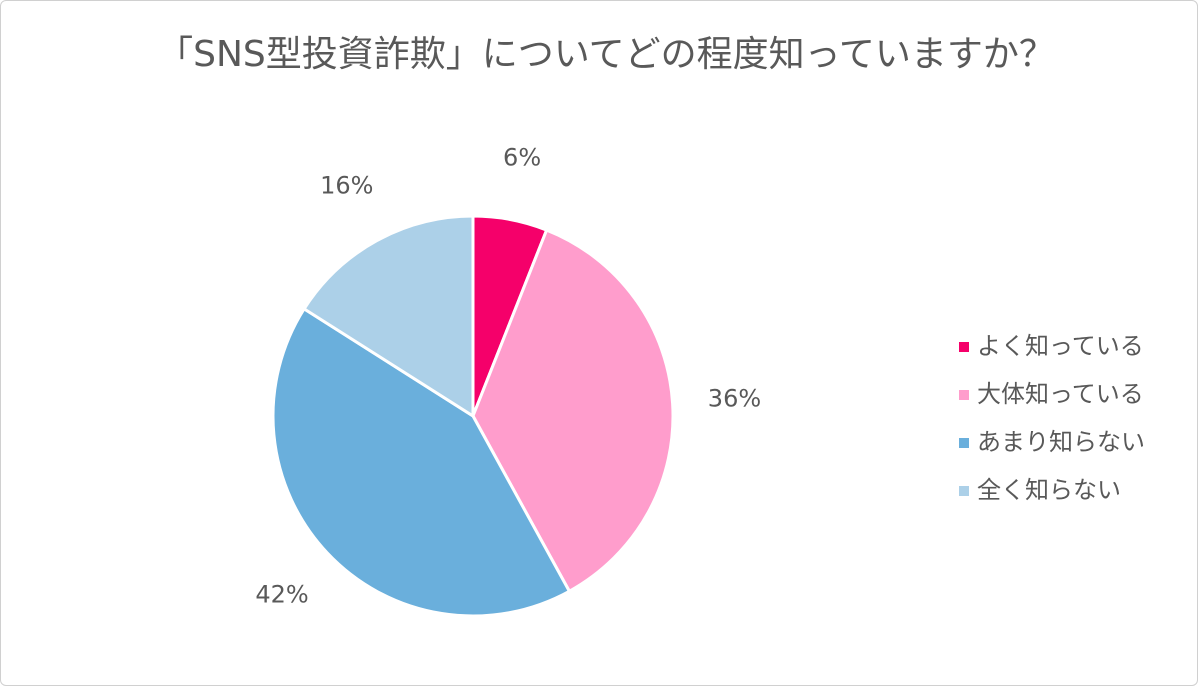  What do you see at coordinates (1049, 490) in the screenshot?
I see `legend-label: 全く知らない` at bounding box center [1049, 490].